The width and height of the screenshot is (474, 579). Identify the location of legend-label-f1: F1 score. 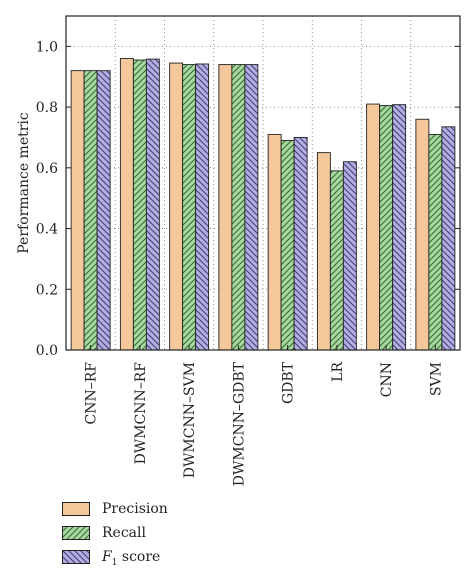
(131, 560).